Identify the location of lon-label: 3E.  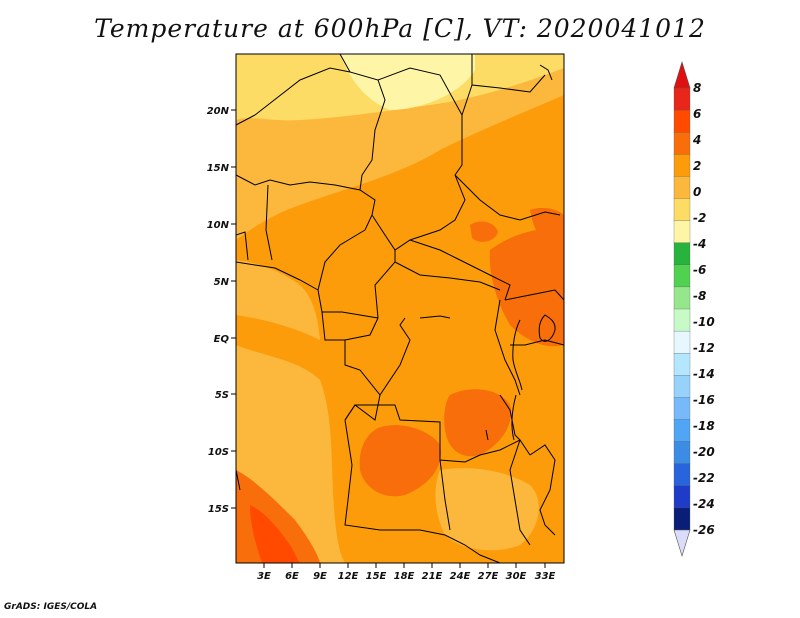
(264, 576).